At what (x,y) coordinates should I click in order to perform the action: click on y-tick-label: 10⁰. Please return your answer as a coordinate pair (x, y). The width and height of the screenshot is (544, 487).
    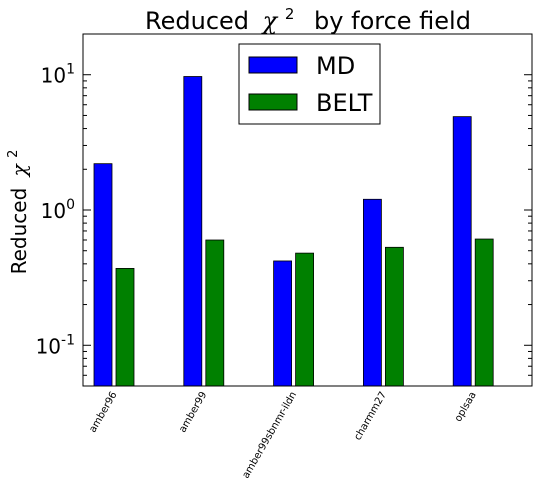
    Looking at the image, I should click on (58, 210).